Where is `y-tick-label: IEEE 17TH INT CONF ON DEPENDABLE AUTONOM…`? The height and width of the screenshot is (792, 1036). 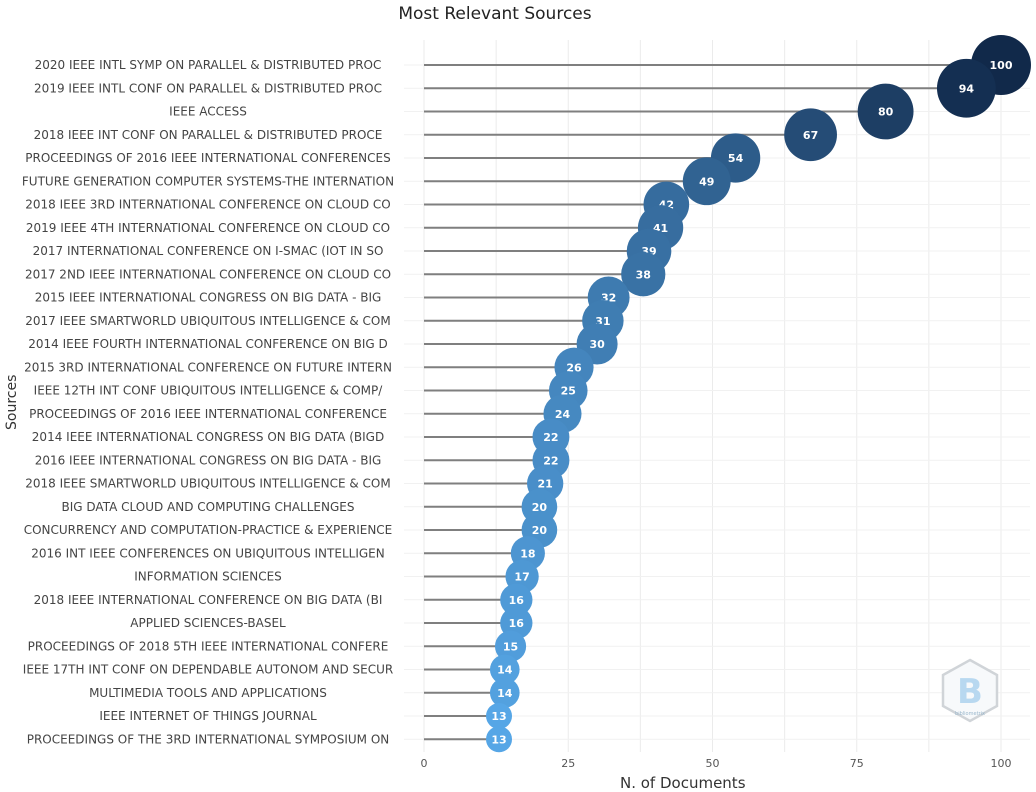
y-tick-label: IEEE 17TH INT CONF ON DEPENDABLE AUTONOM… is located at coordinates (208, 670).